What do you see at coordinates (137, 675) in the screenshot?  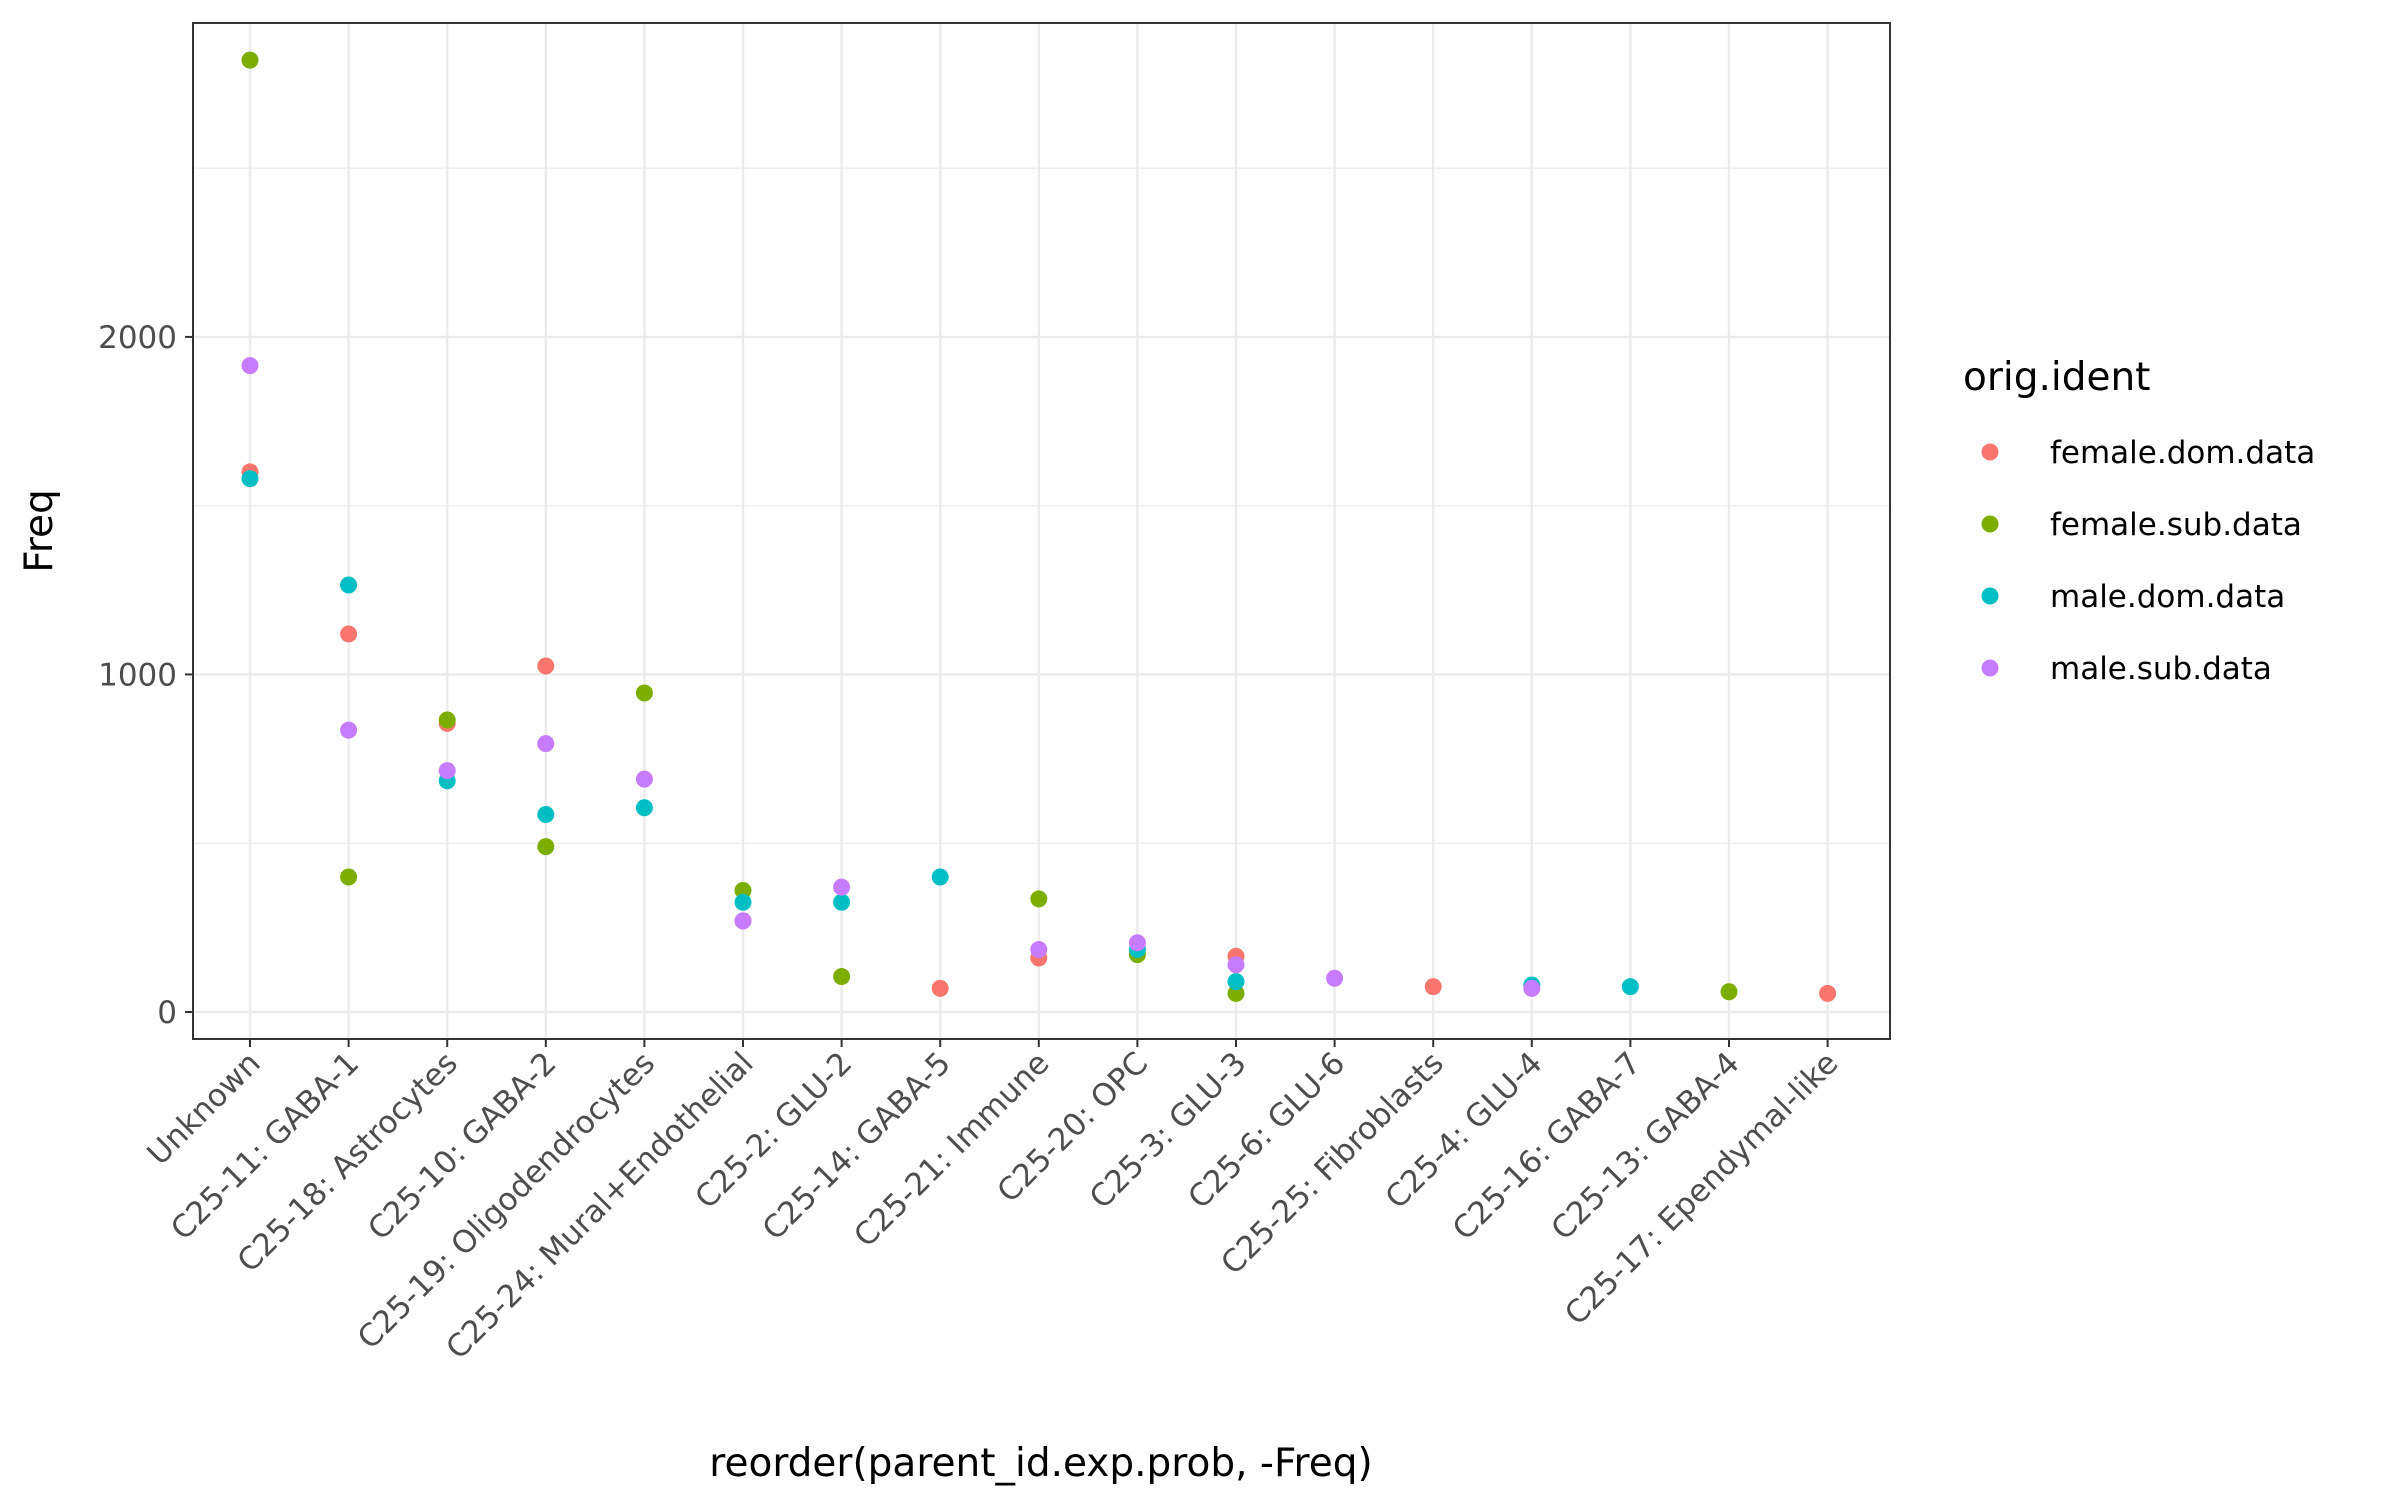 I see `y-tick-label: 1000` at bounding box center [137, 675].